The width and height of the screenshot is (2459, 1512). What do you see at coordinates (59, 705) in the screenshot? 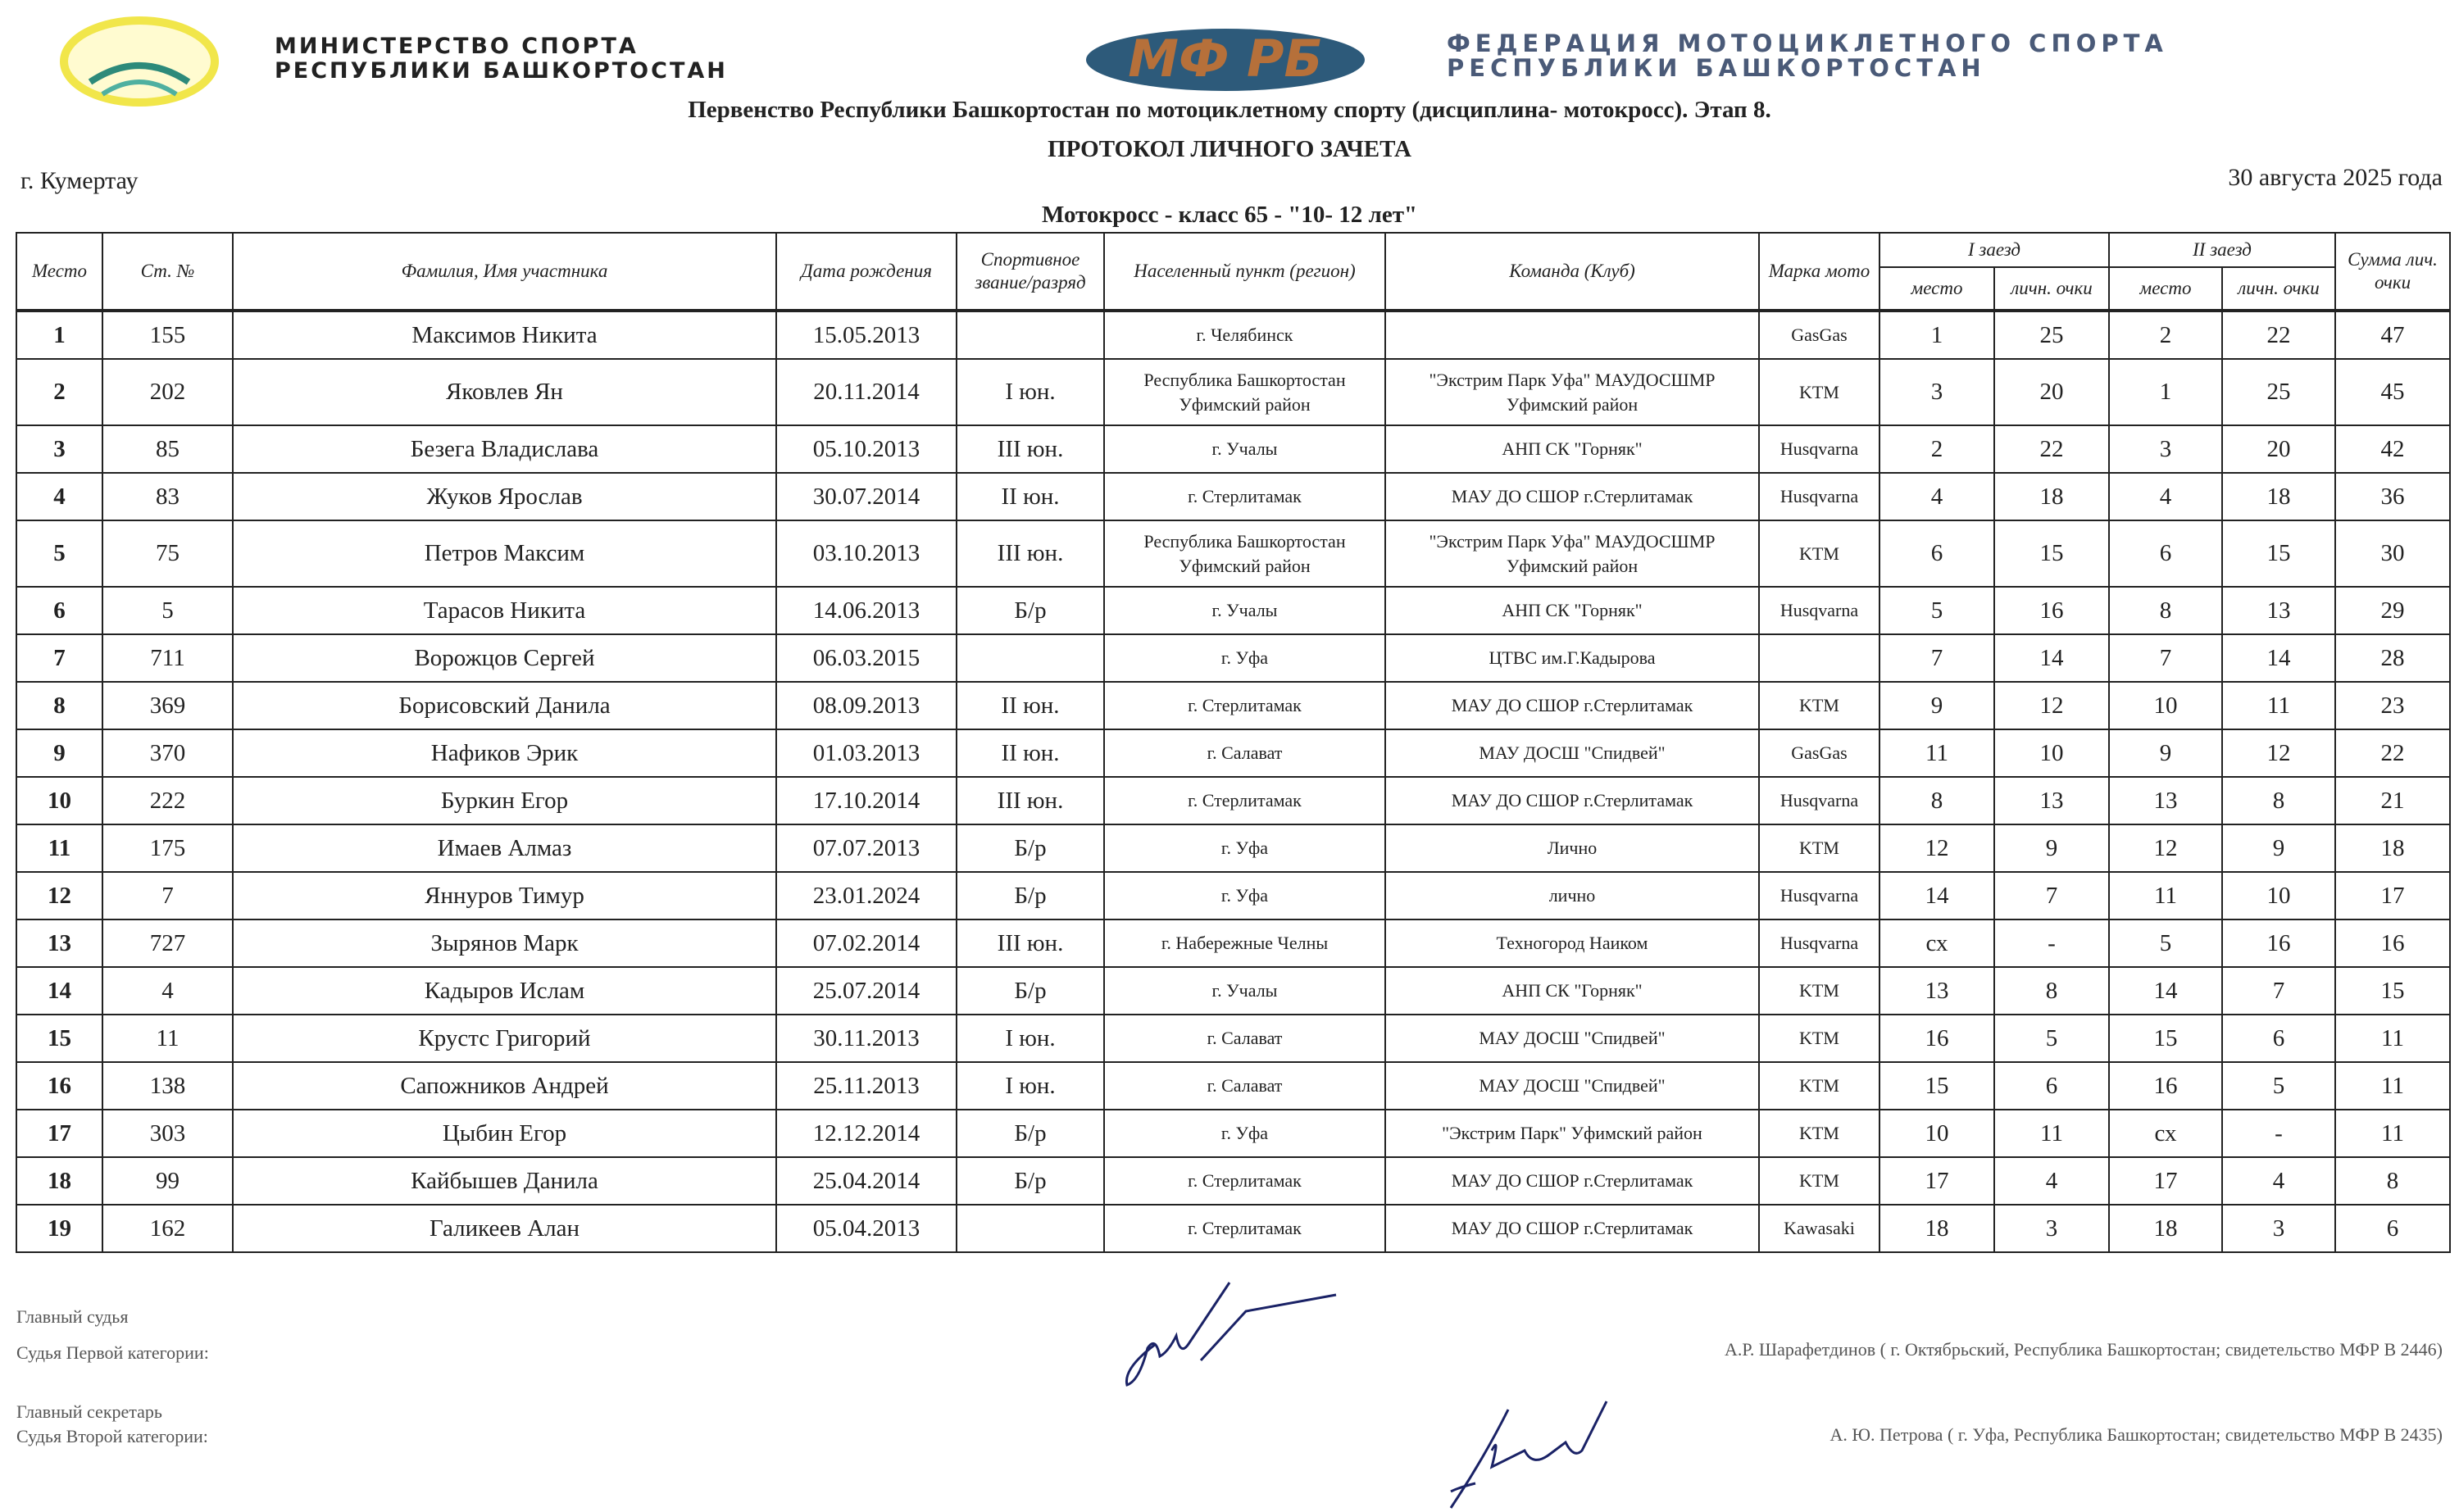
I see `cell-place: 8` at bounding box center [59, 705].